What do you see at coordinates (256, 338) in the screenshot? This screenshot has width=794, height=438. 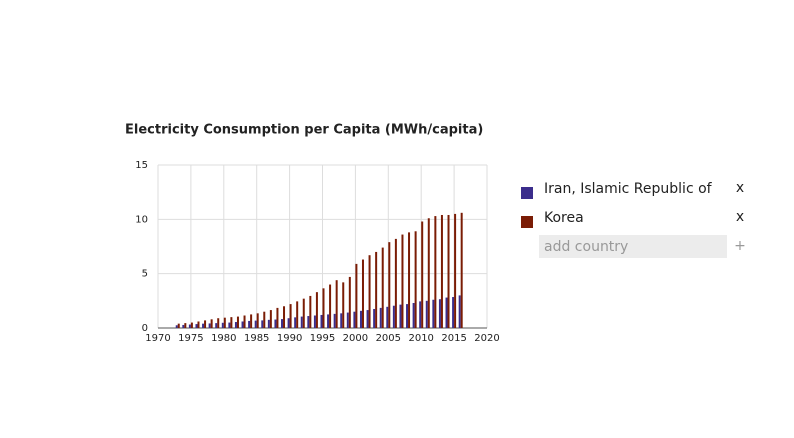 I see `x-tick-label: 1985` at bounding box center [256, 338].